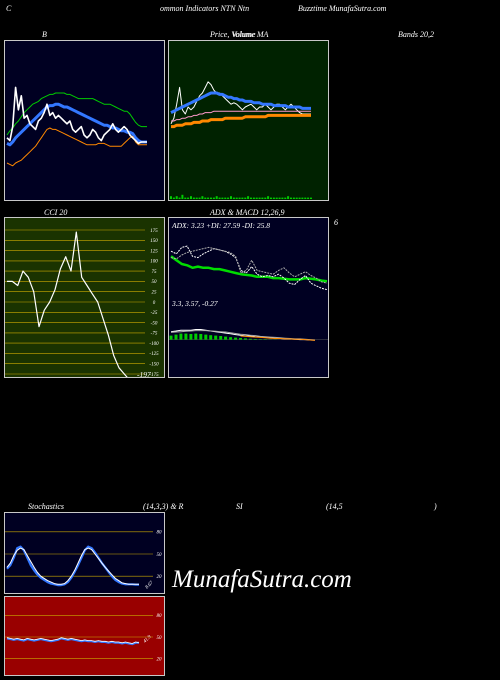  What do you see at coordinates (160, 577) in the screenshot?
I see `stoch-tick-label: 20` at bounding box center [160, 577].